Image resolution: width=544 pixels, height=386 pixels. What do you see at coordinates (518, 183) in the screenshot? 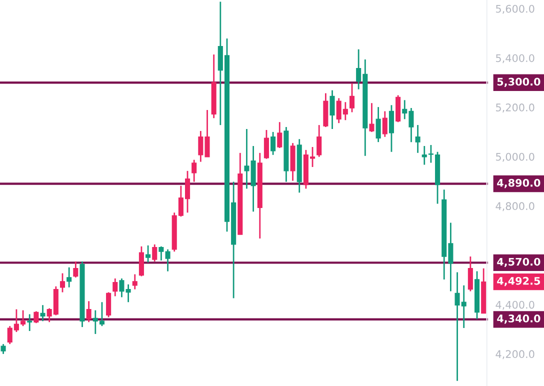
I see `ref-line-label: 4,890.0` at bounding box center [518, 183].